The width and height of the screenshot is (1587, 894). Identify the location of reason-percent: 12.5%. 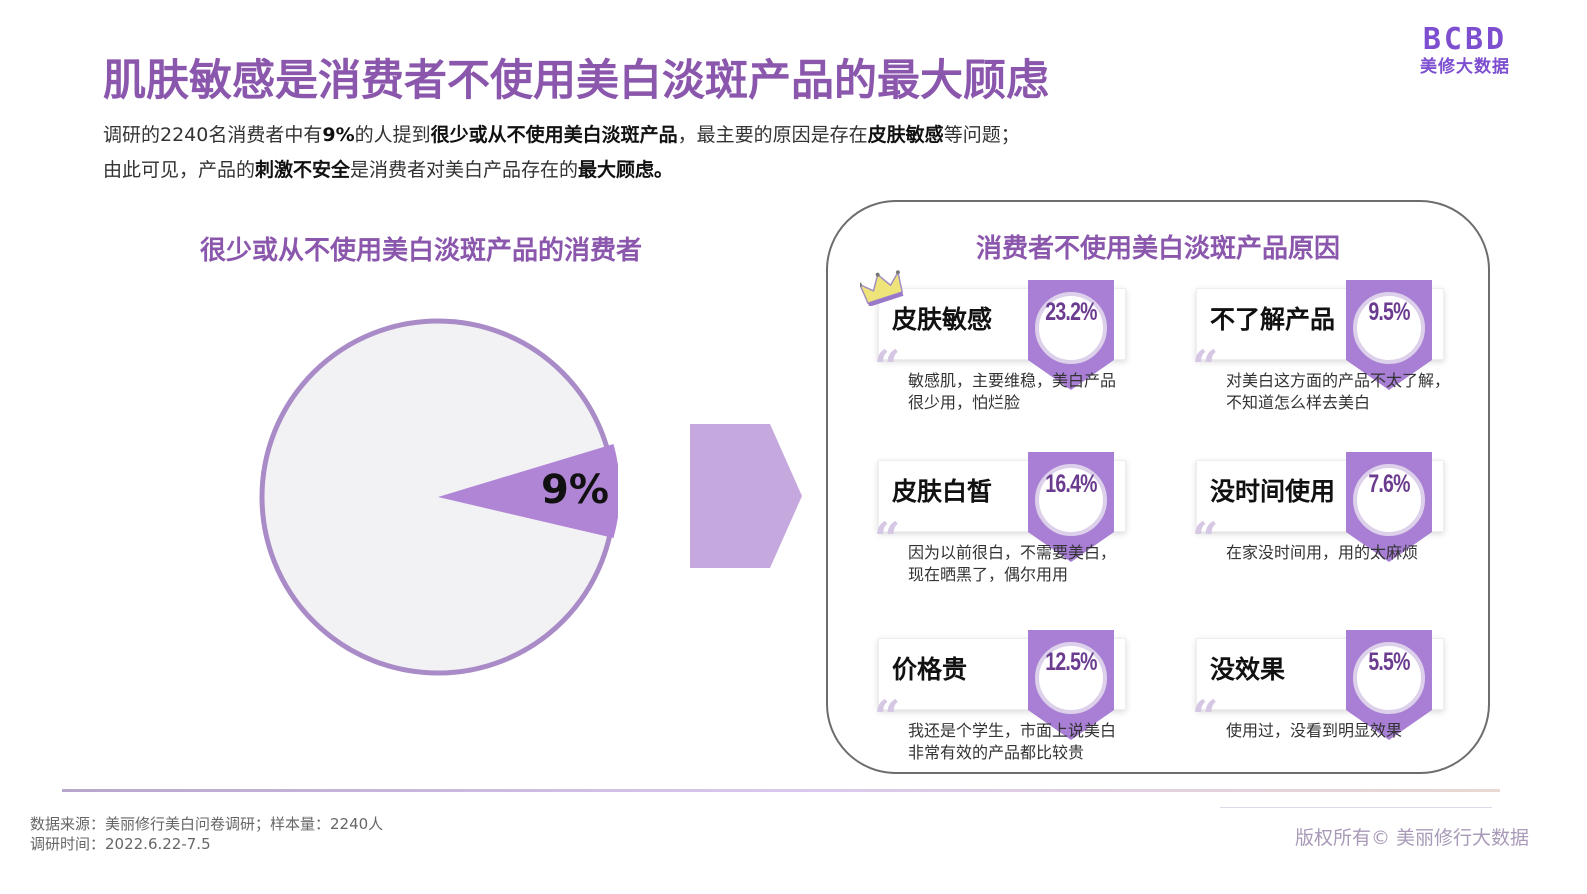
(1071, 662).